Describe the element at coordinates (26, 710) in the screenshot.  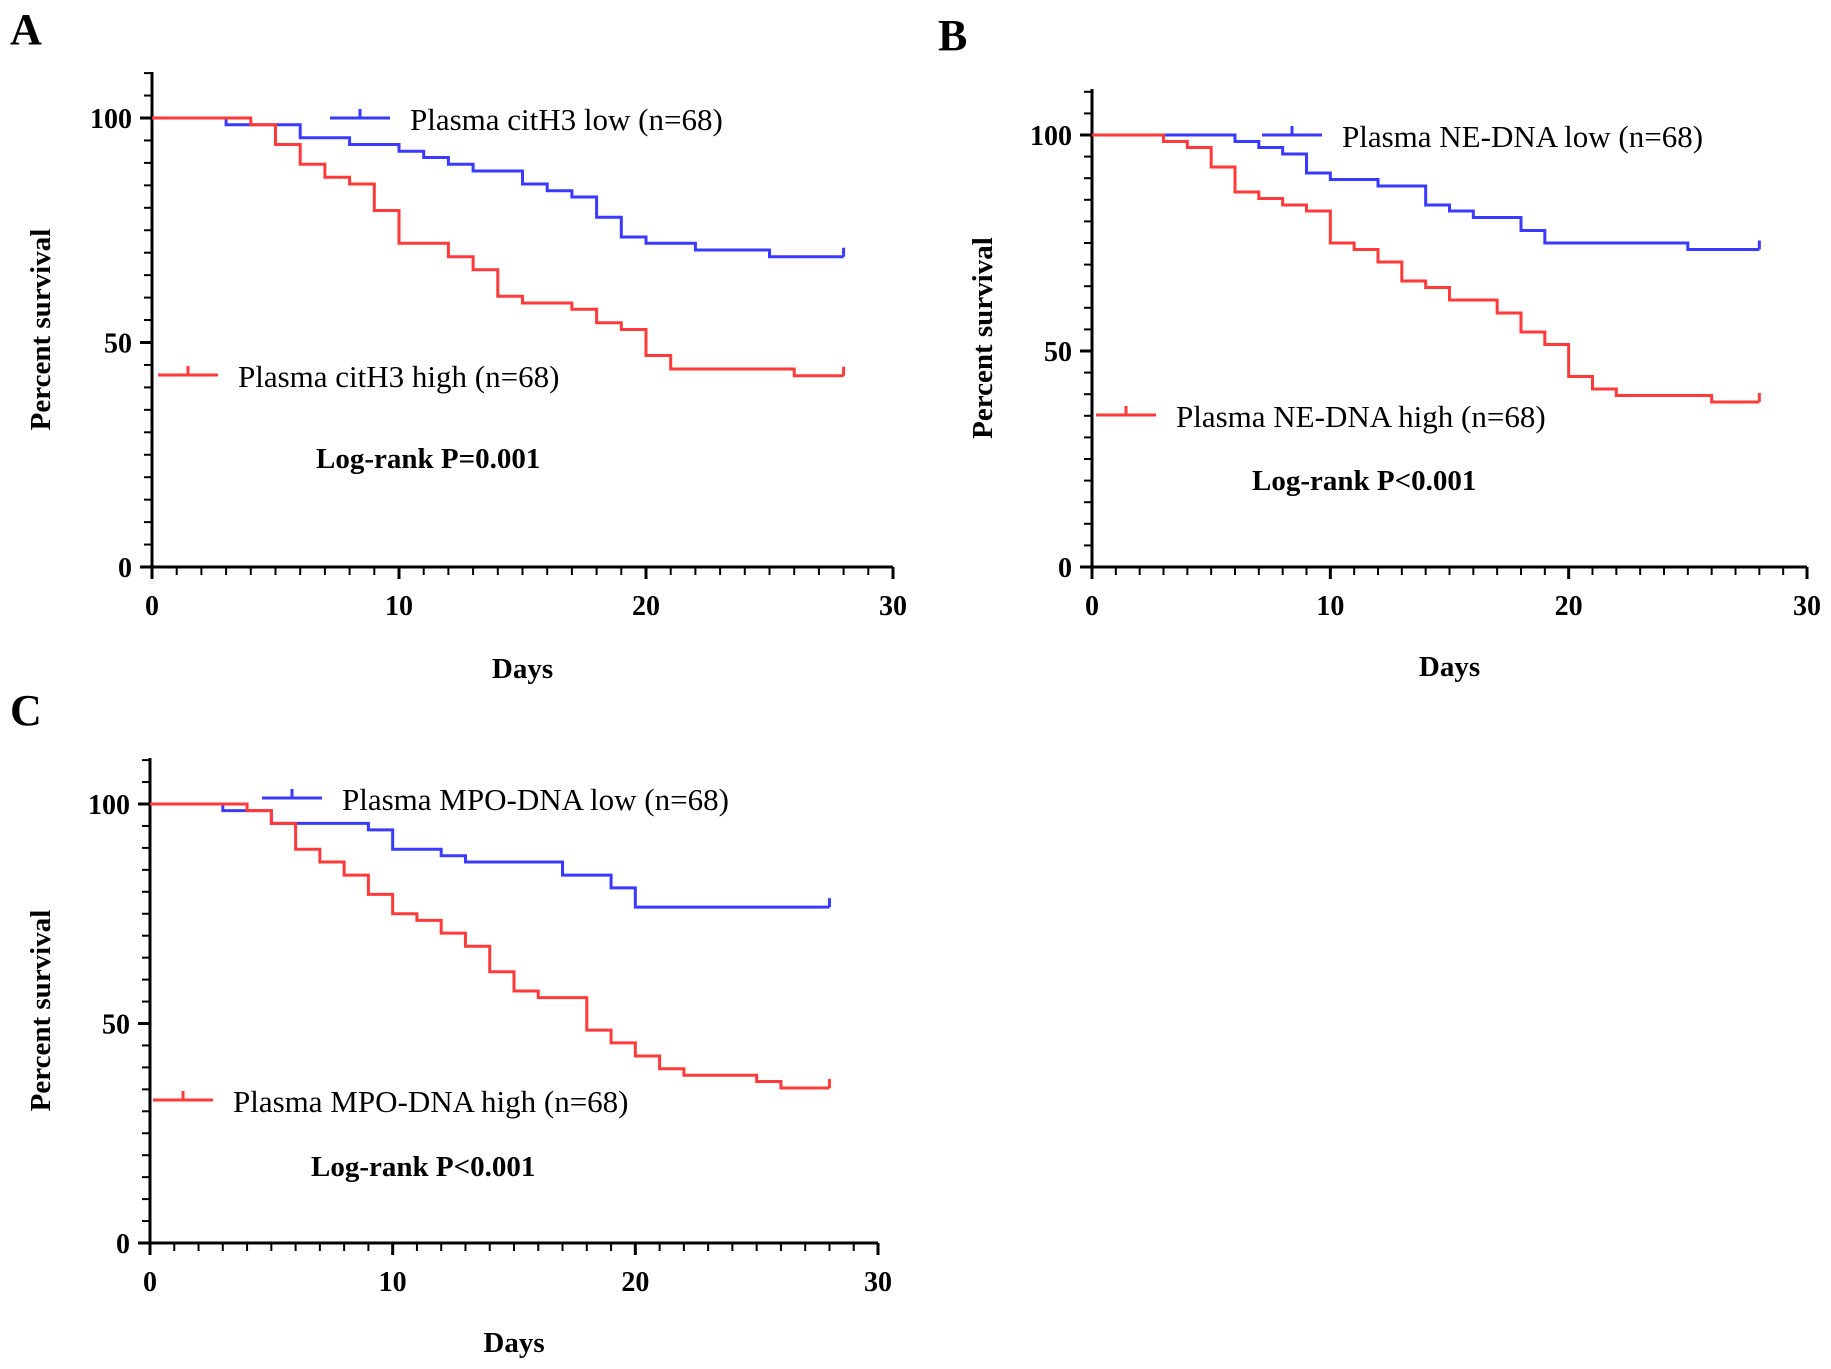
I see `panel-label-c: C` at that location.